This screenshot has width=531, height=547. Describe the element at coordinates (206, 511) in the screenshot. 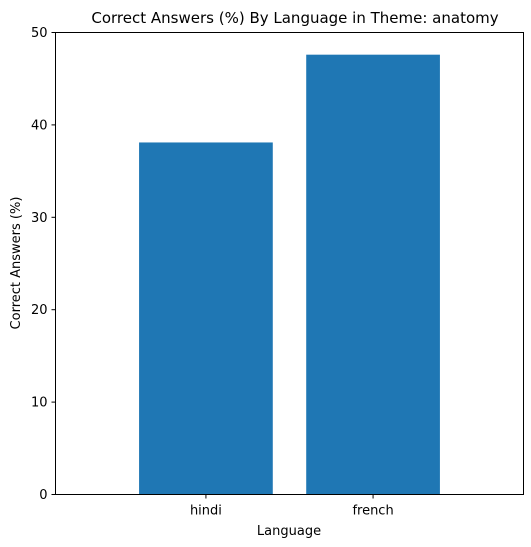

I see `x-tick-label-hindi: hindi` at that location.